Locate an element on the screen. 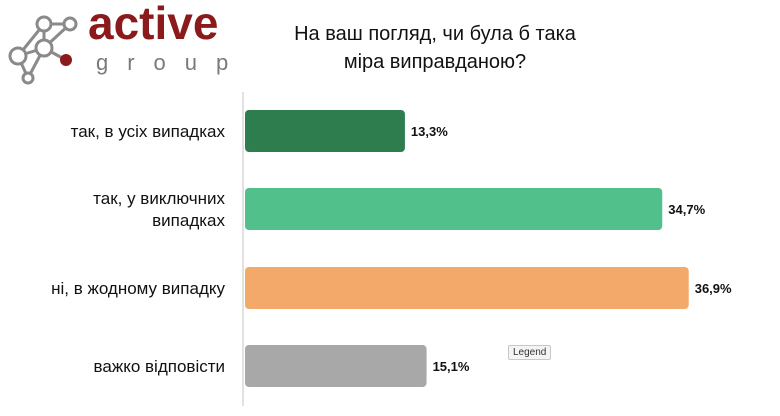  category-label-1-line-1: випадках is located at coordinates (188, 220).